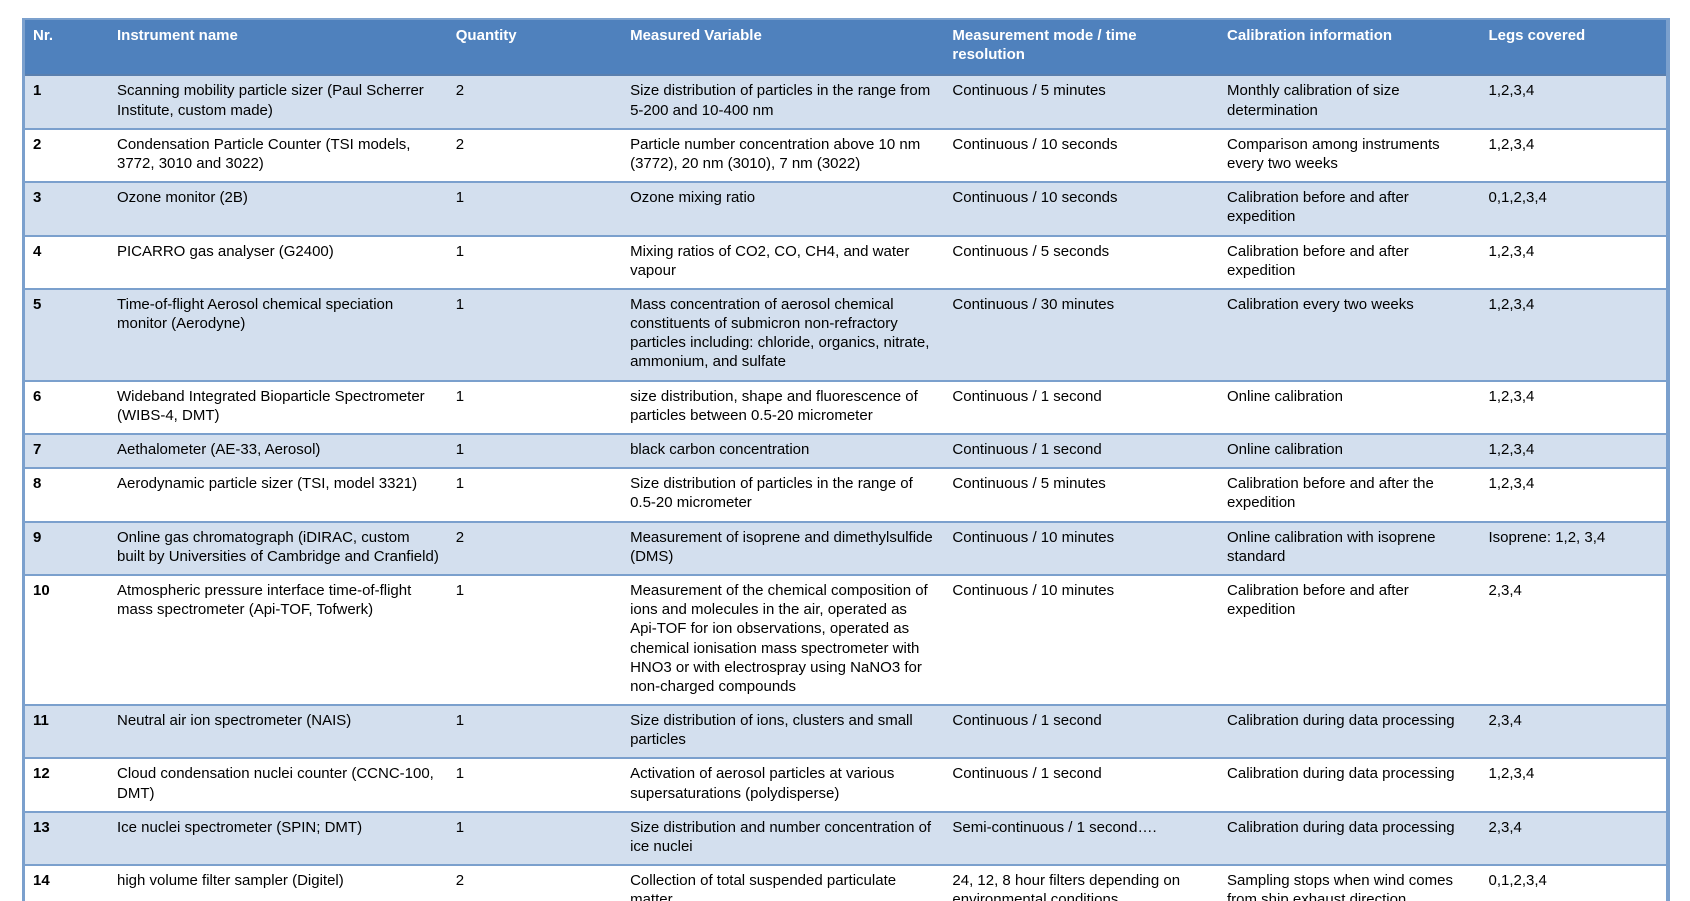 The image size is (1690, 901). I want to click on cell-instrument: PICARRO gas analyser (G2400), so click(278, 262).